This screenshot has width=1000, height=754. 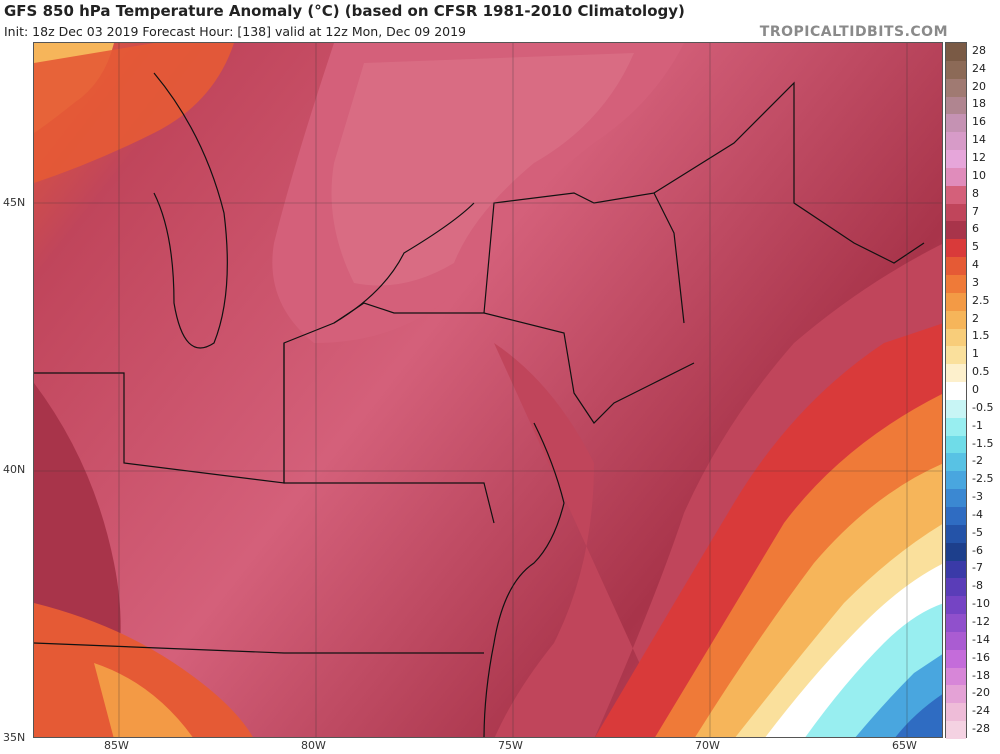 What do you see at coordinates (983, 443) in the screenshot?
I see `colorbar-label: -1.5` at bounding box center [983, 443].